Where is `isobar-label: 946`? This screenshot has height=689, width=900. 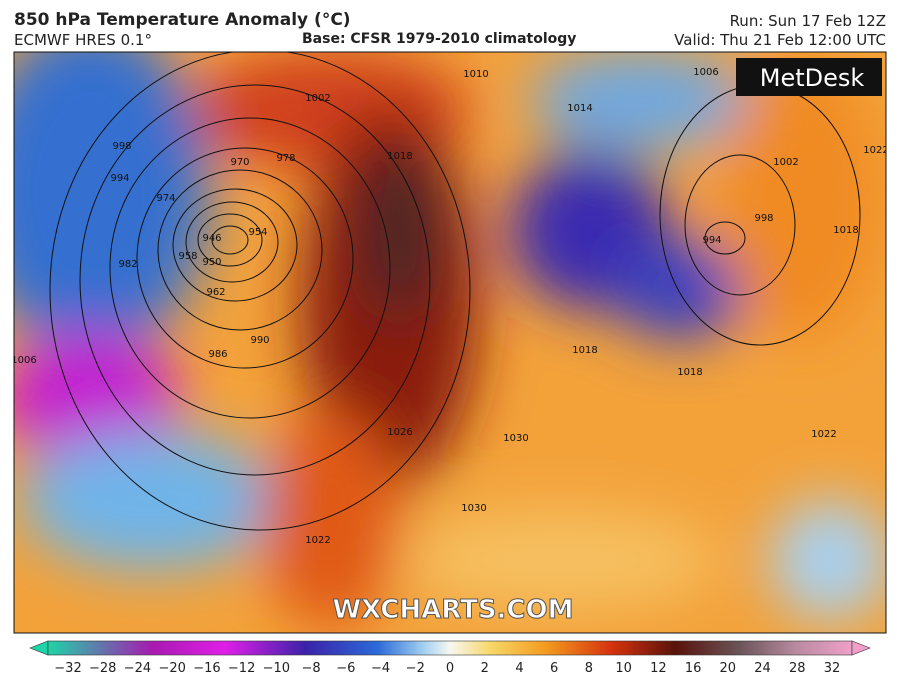
isobar-label: 946 is located at coordinates (211, 238).